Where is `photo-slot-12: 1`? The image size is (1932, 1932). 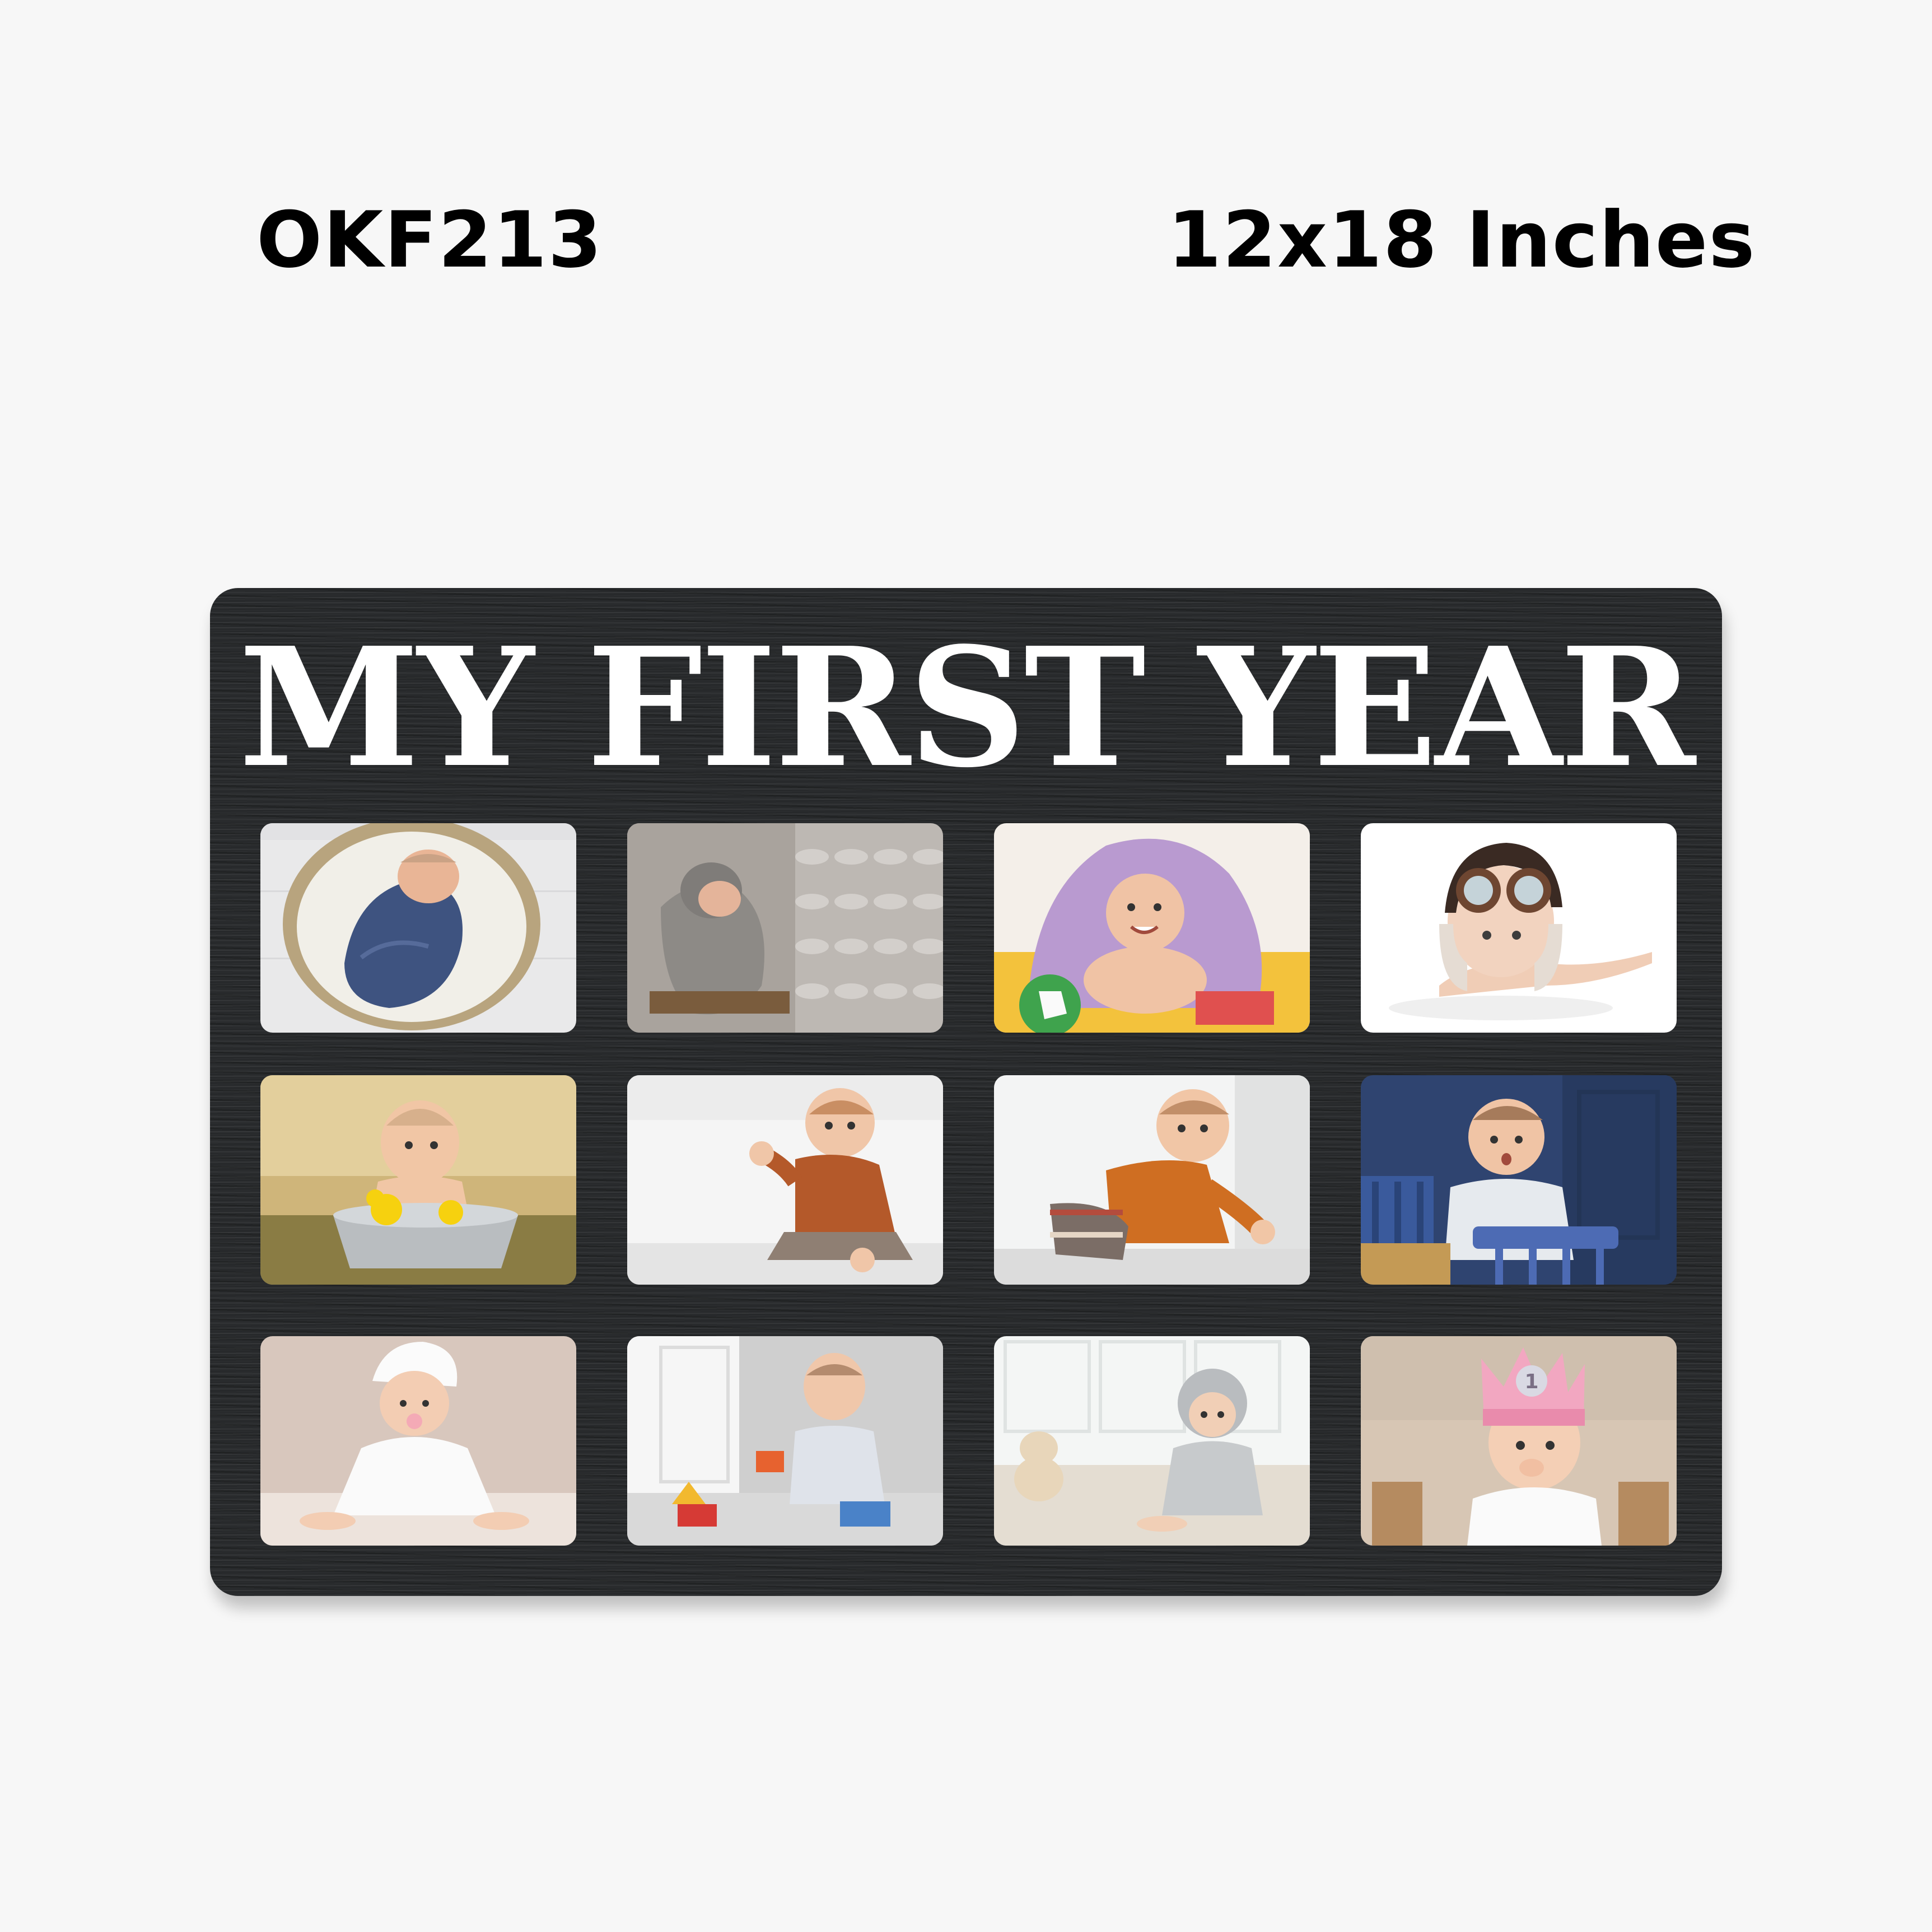
photo-slot-12: 1 is located at coordinates (1519, 1441).